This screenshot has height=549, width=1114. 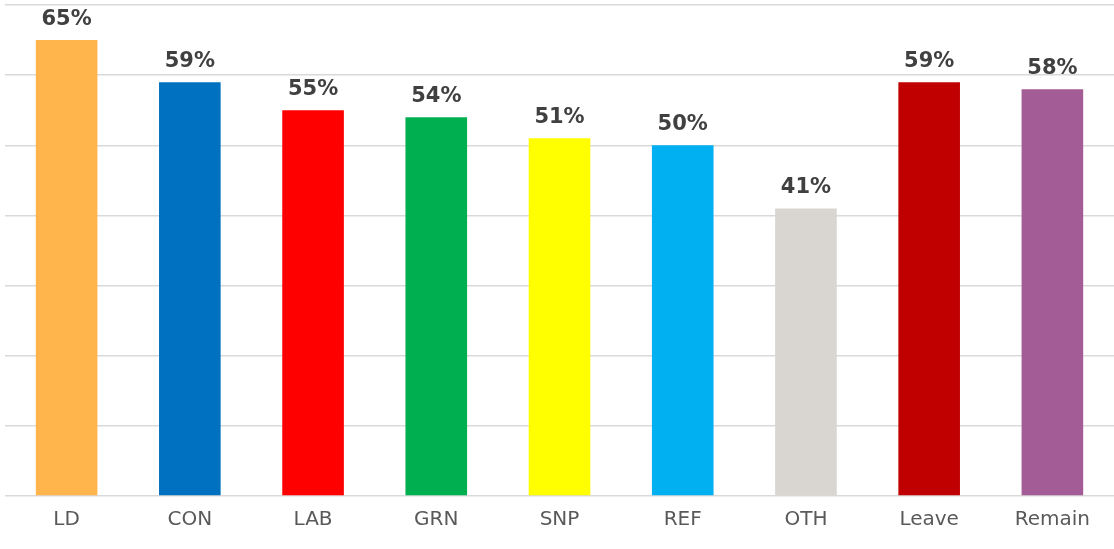 I want to click on data-label: 54%, so click(x=436, y=95).